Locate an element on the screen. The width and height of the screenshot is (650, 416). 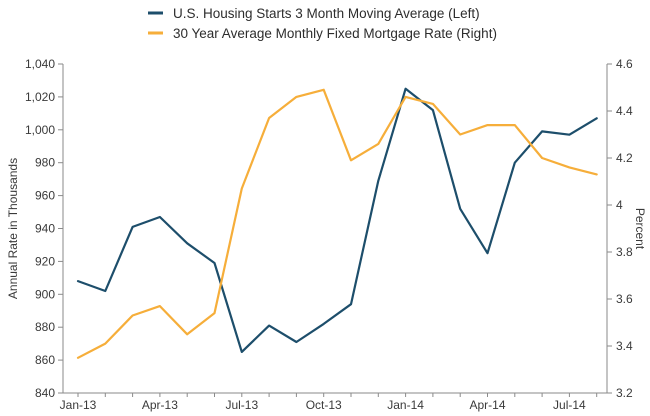
right-tick-label: 3.2 is located at coordinates (624, 393).